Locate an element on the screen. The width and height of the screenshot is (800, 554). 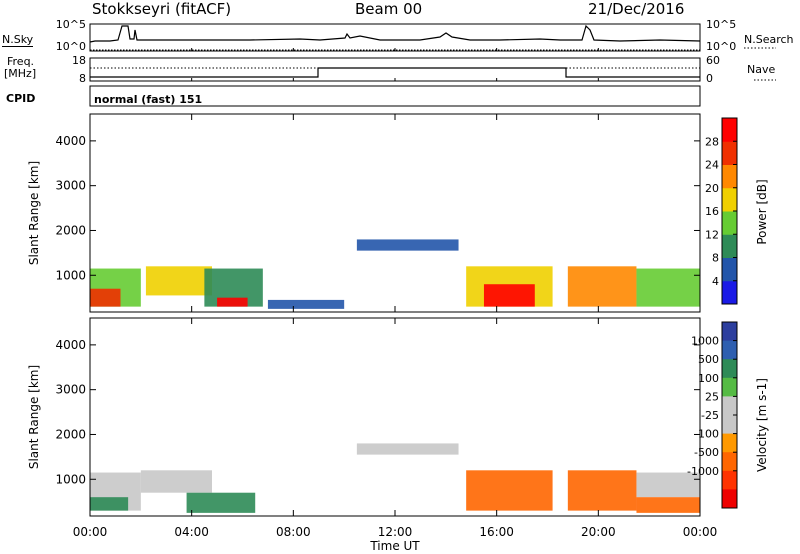
noise-sky-trace is located at coordinates (395, 33).